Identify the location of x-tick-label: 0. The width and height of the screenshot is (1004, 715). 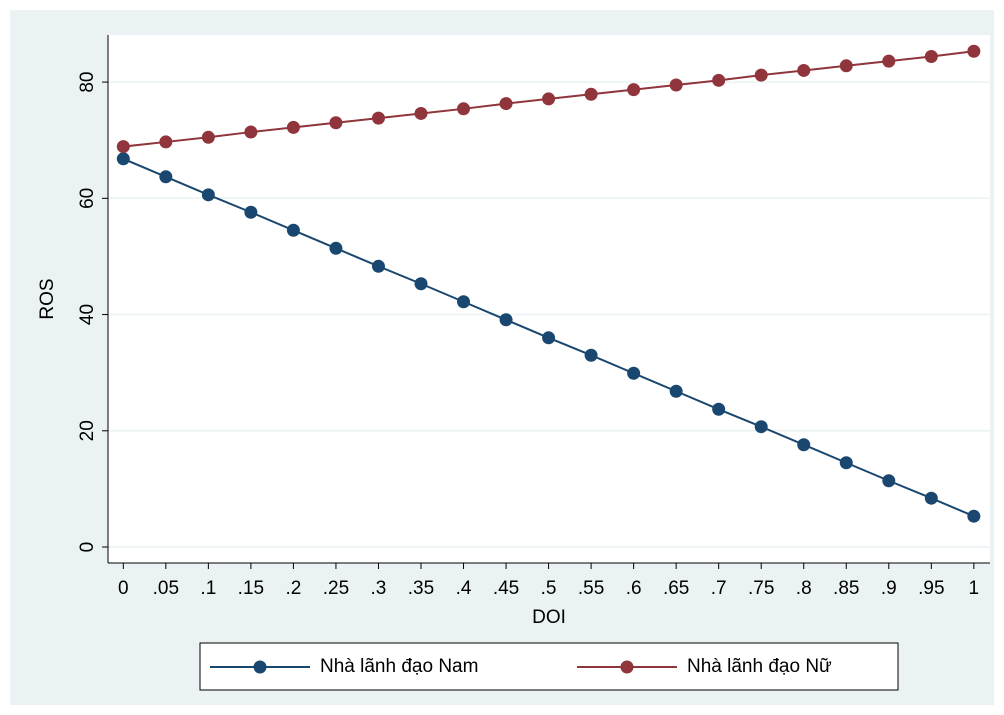
(123, 588).